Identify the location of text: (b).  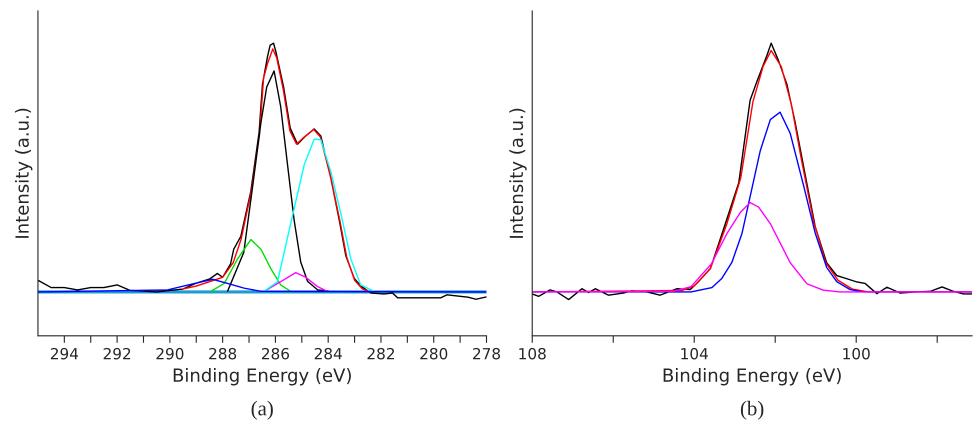
(752, 410).